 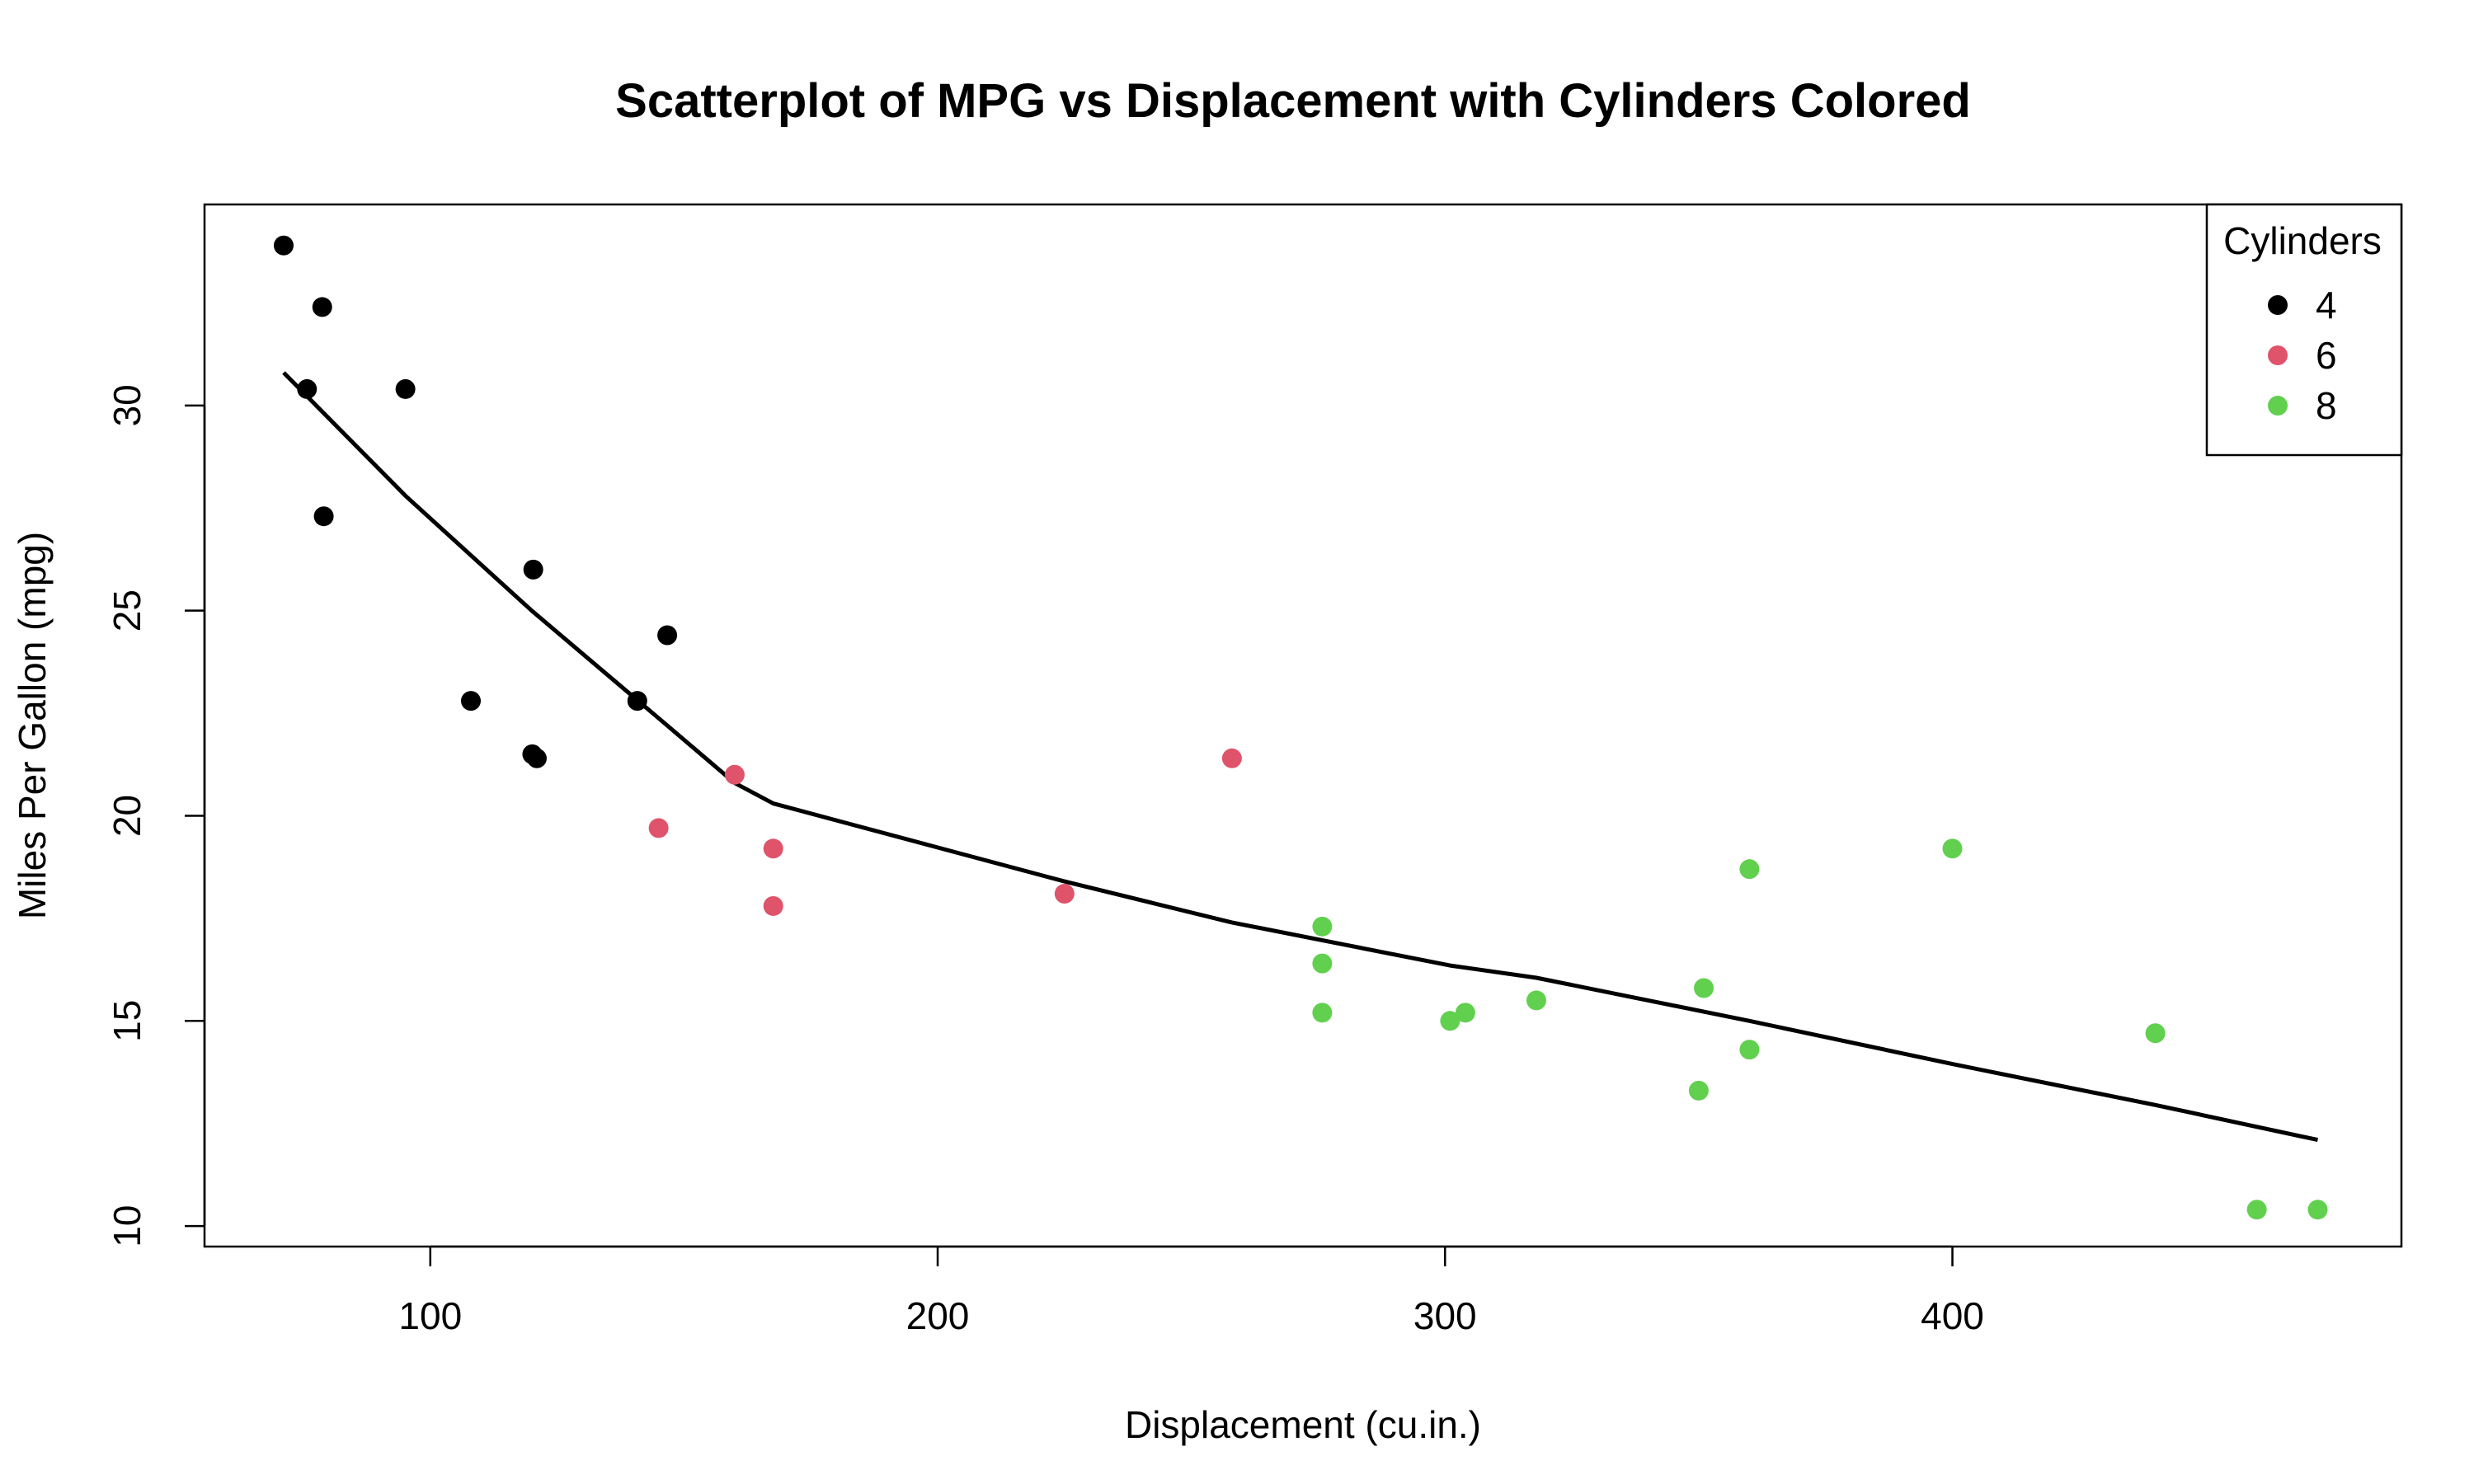 What do you see at coordinates (2302, 240) in the screenshot?
I see `legend-title: Cylinders` at bounding box center [2302, 240].